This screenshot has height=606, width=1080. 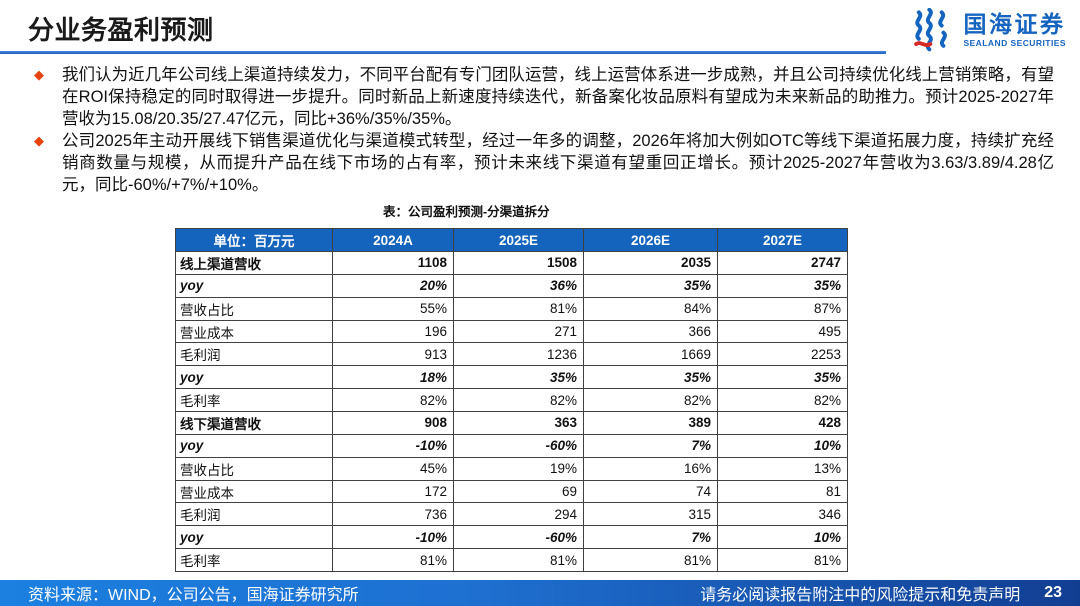 What do you see at coordinates (860, 595) in the screenshot?
I see `disclaimer-text: 请务必阅读报告附注中的风险提示和免责声明` at bounding box center [860, 595].